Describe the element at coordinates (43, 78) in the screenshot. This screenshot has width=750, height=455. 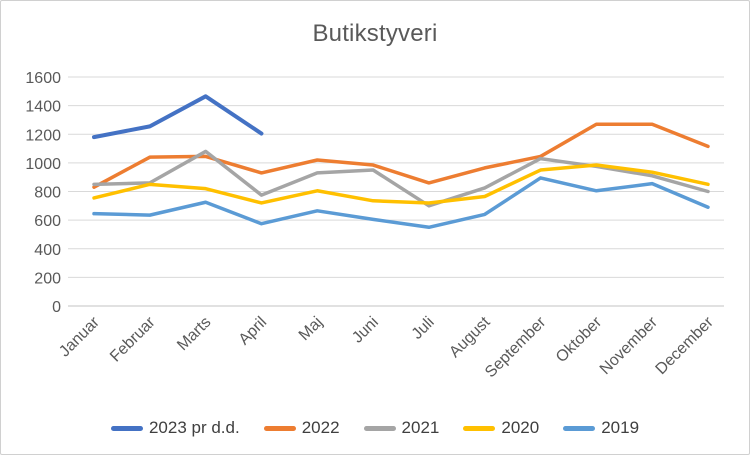
I see `y-tick-label: 1600` at that location.